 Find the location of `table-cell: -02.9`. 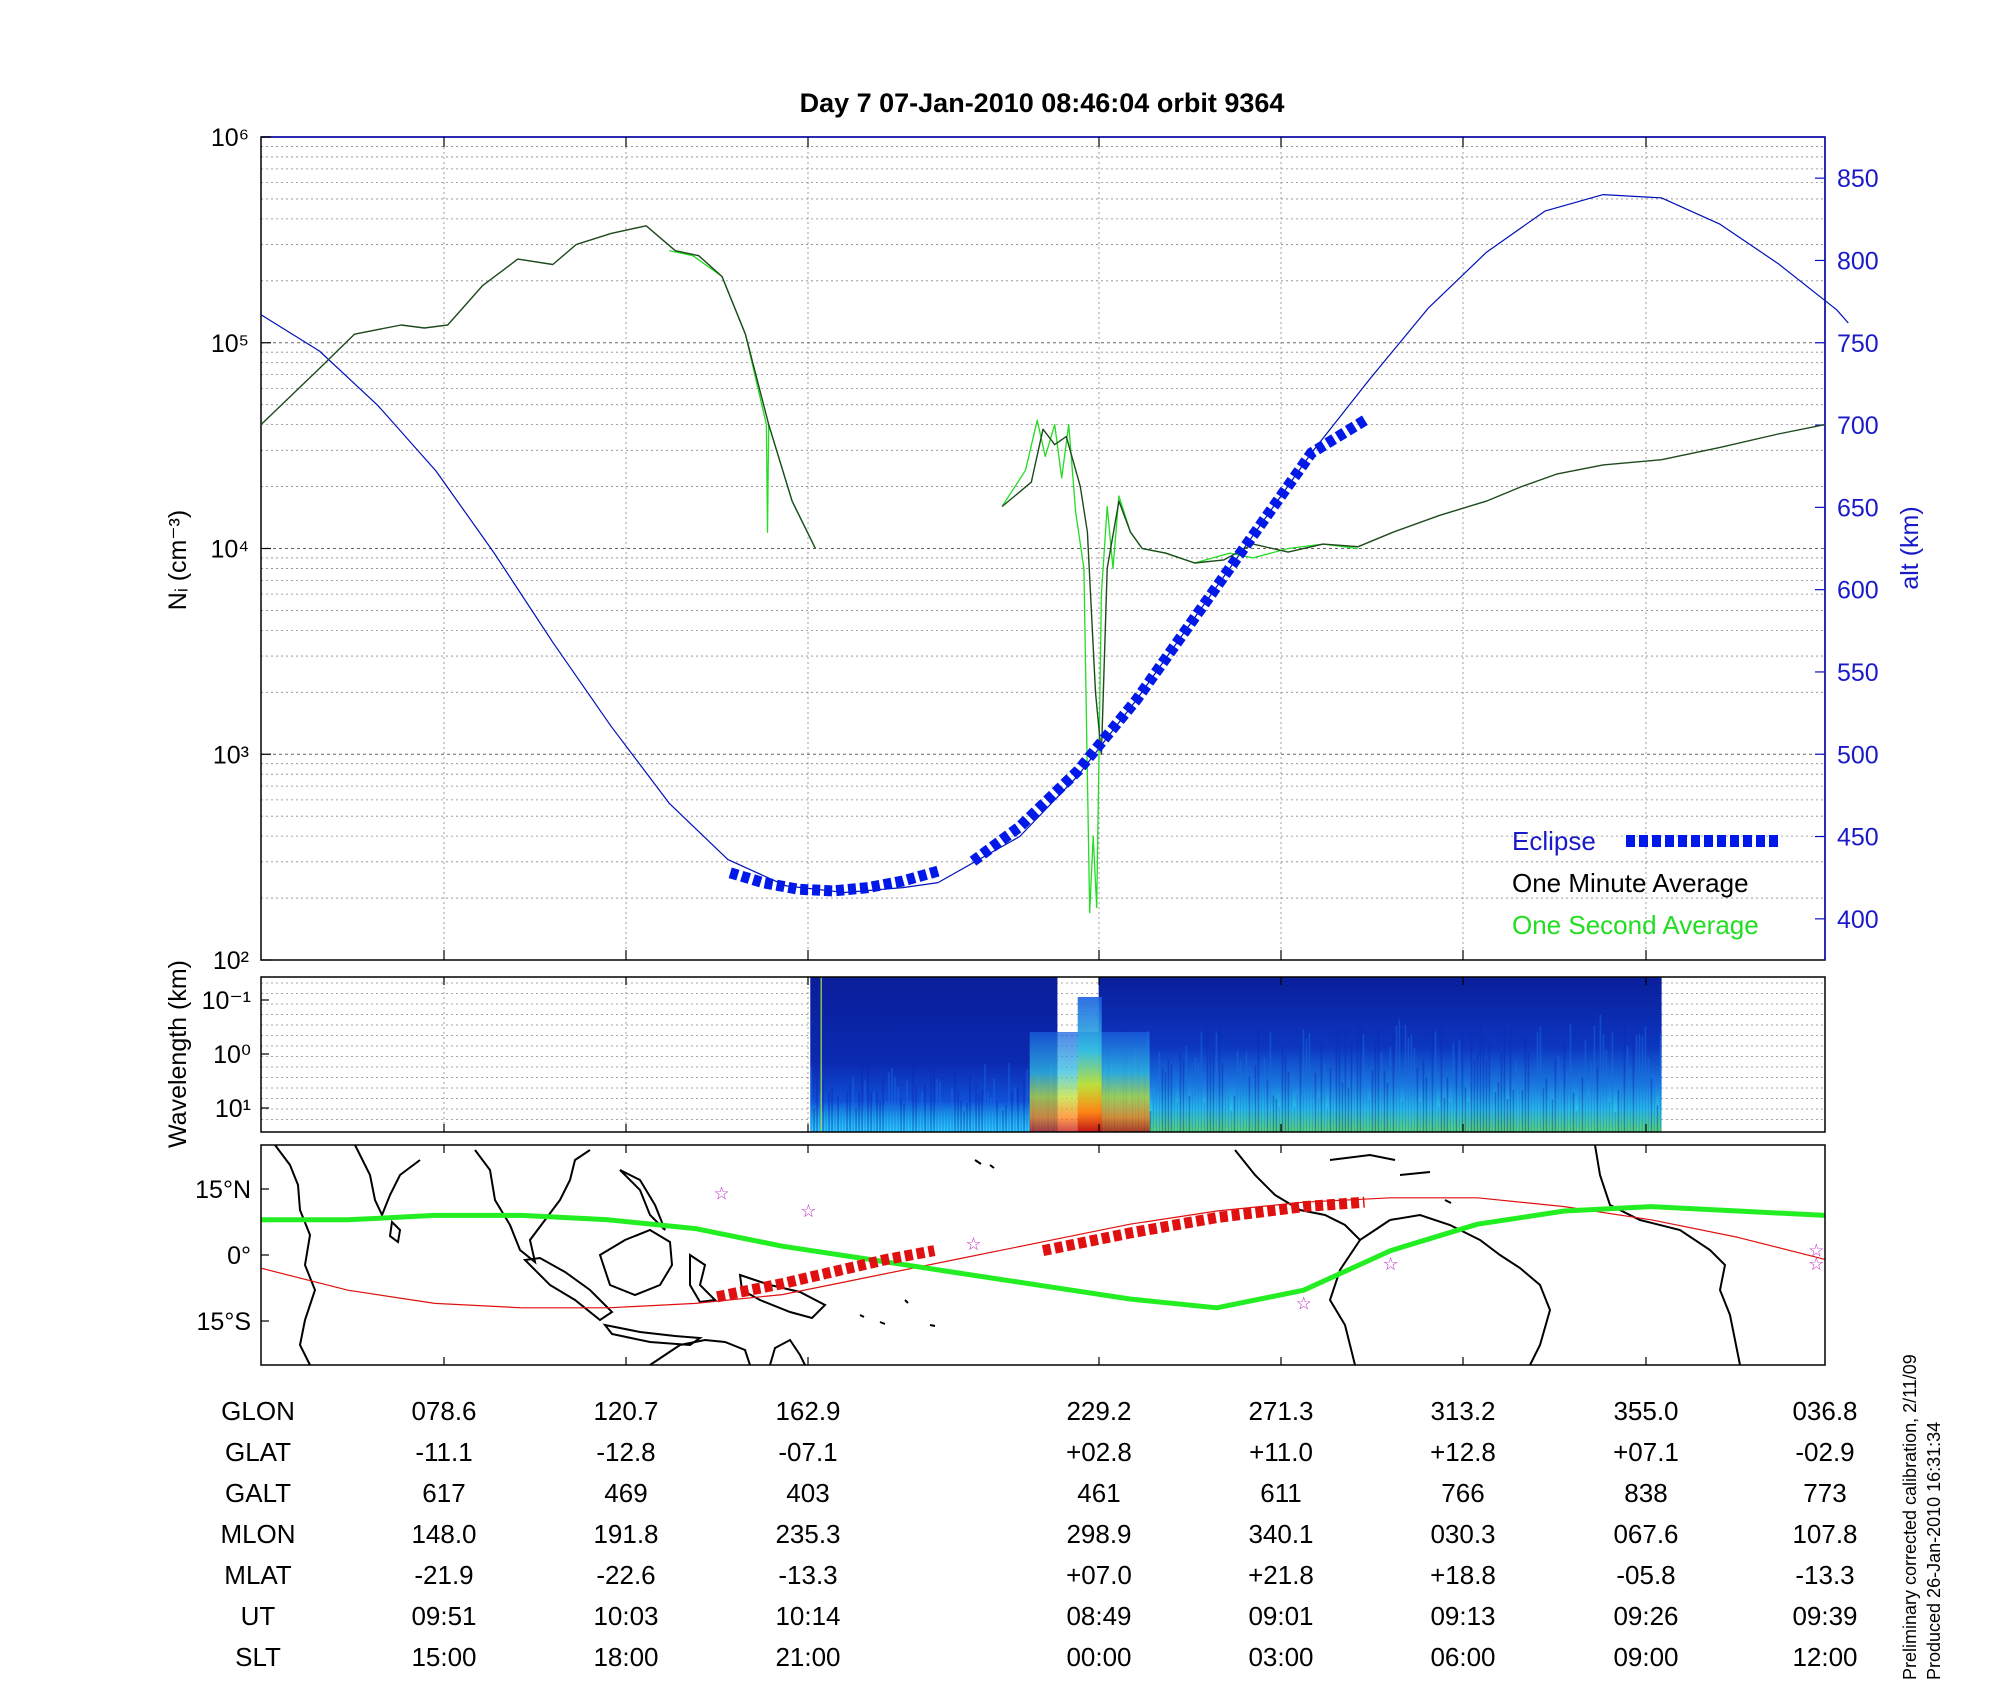

table-cell: -02.9 is located at coordinates (1824, 1452).